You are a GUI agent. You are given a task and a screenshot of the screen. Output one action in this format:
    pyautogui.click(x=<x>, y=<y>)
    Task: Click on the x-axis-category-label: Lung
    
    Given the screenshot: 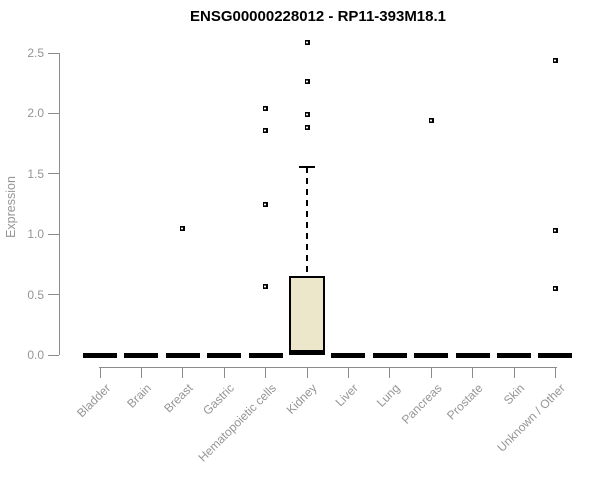 What is the action you would take?
    pyautogui.click(x=388, y=395)
    